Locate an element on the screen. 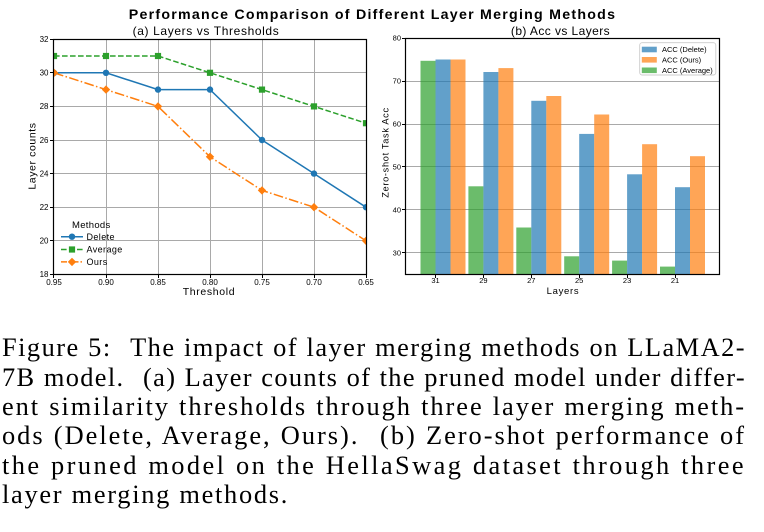 This screenshot has width=764, height=532. svg-text: ACC (Delete) is located at coordinates (684, 49).